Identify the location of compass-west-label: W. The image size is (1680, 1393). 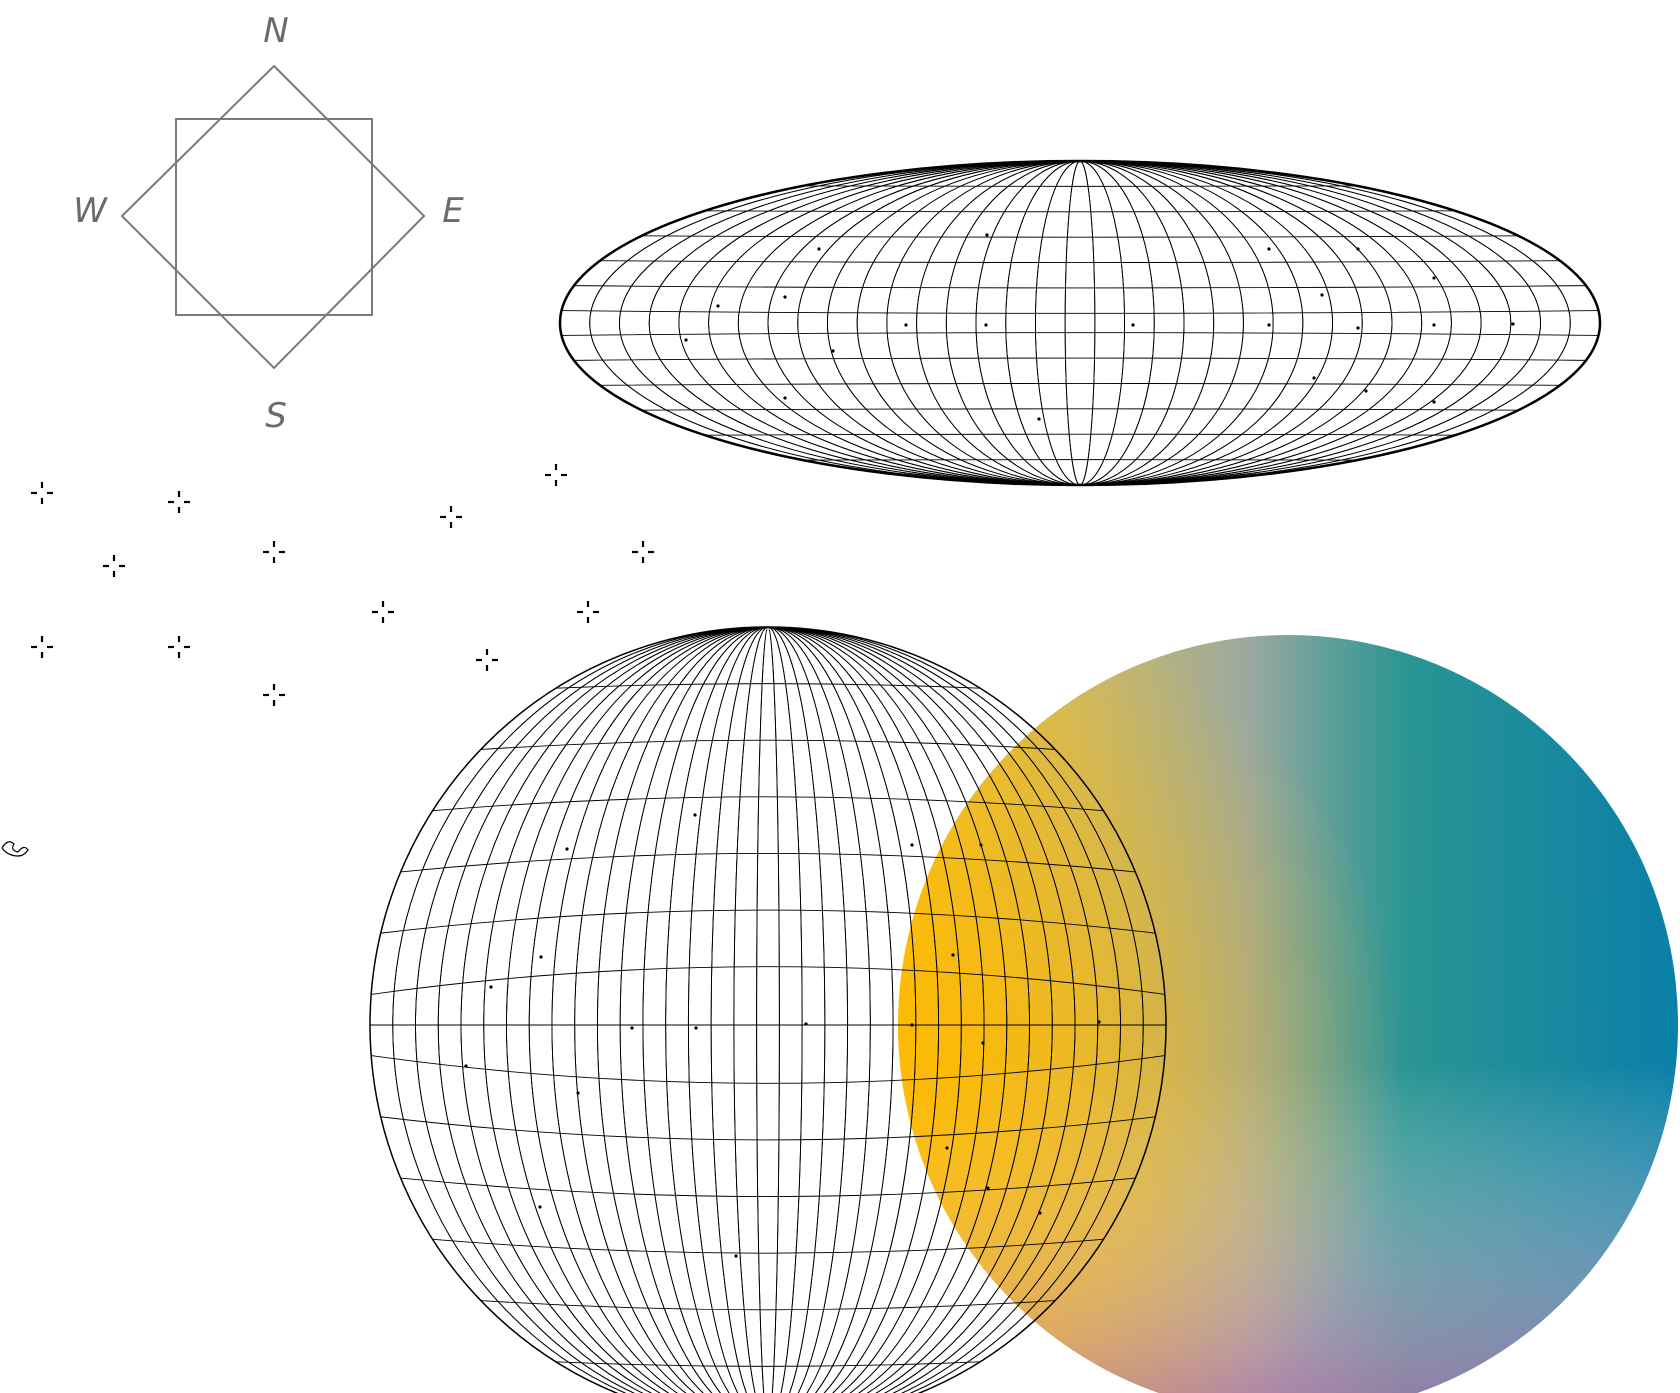
(90, 211).